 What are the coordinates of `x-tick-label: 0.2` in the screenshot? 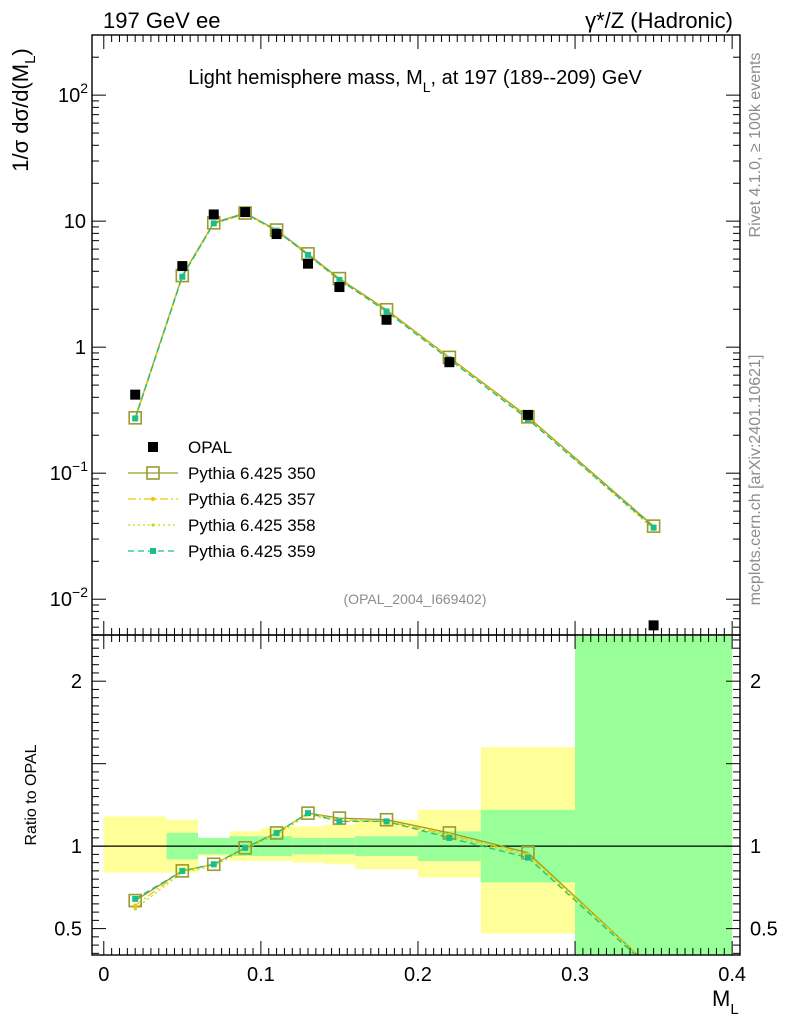 It's located at (418, 975).